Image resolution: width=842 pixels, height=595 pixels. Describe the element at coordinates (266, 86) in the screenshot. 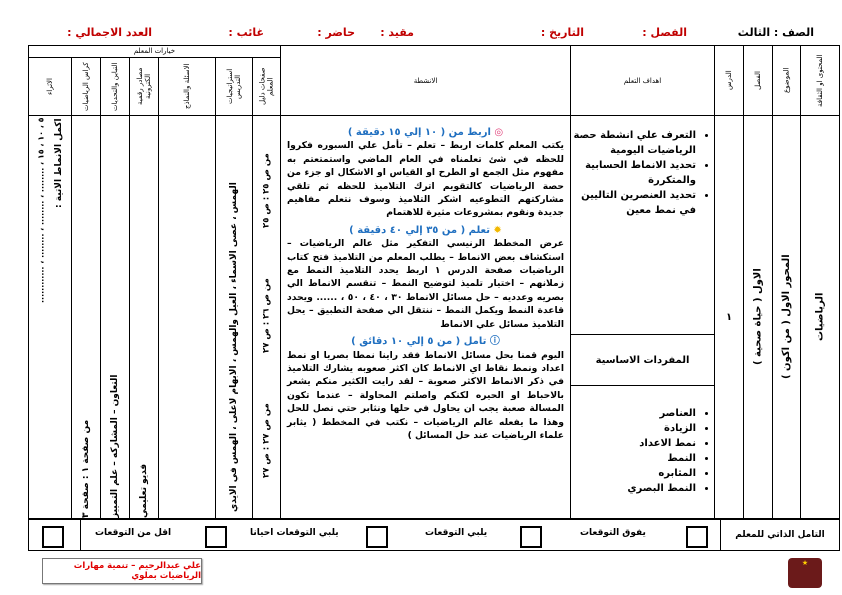

I see `col-guide-pages: صفحات دليل المعلم` at that location.